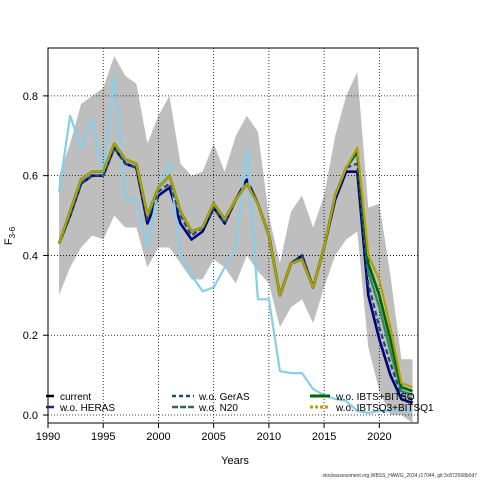 This screenshot has height=480, width=480. Describe the element at coordinates (384, 408) in the screenshot. I see `legend-label-ibtsq3: w.o. IBTSQ3+BITSQ1` at that location.